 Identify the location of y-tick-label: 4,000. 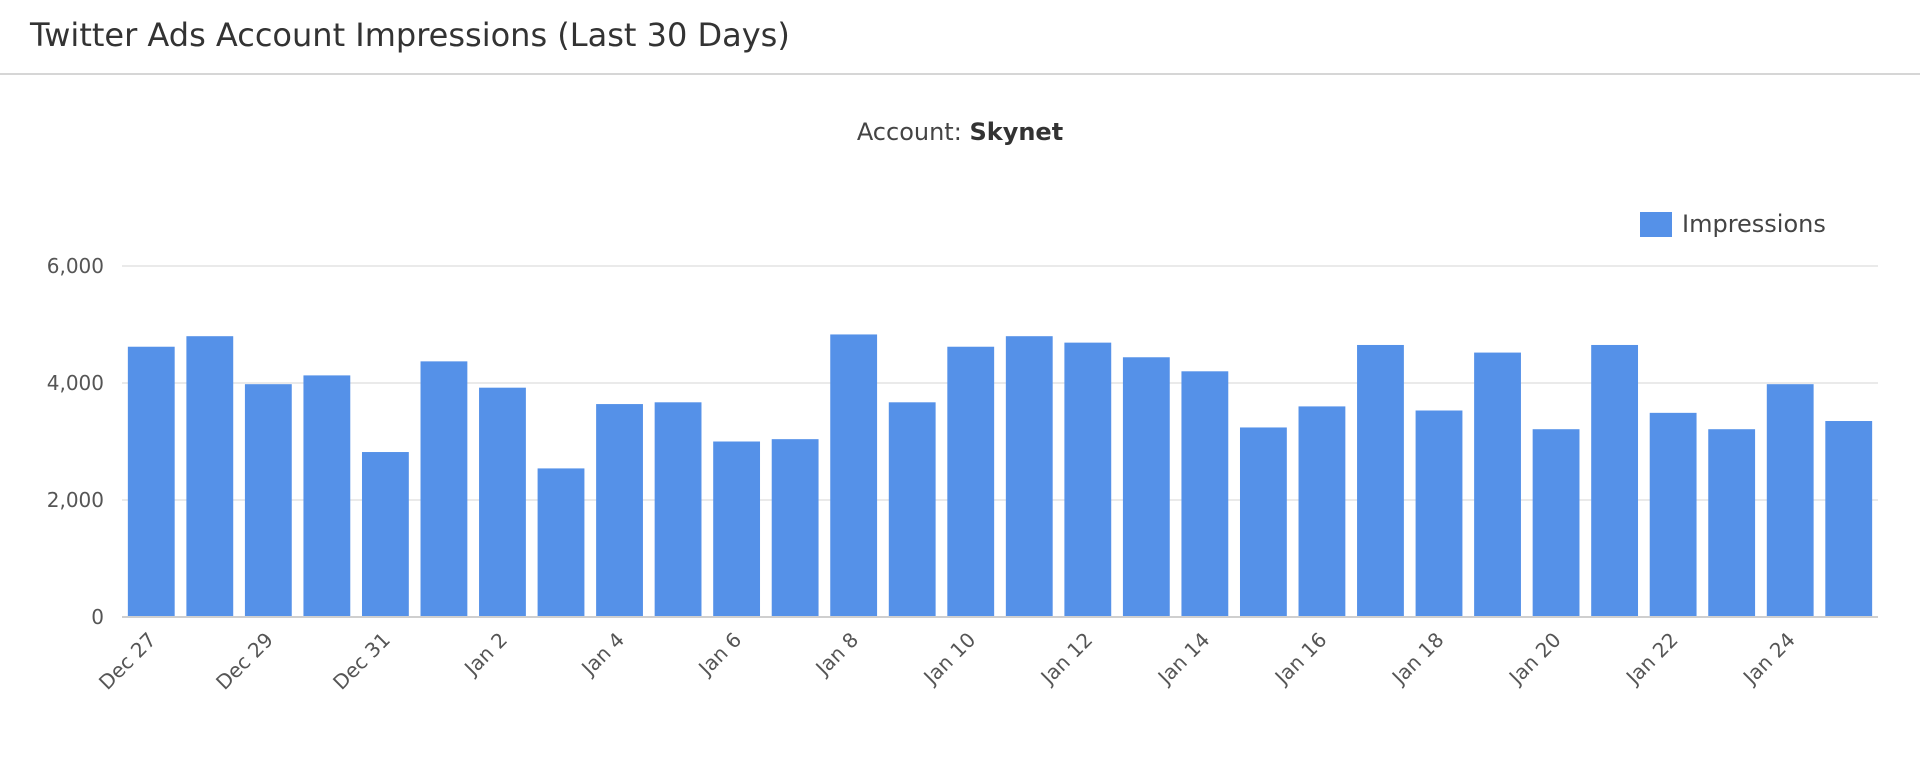
(75, 383).